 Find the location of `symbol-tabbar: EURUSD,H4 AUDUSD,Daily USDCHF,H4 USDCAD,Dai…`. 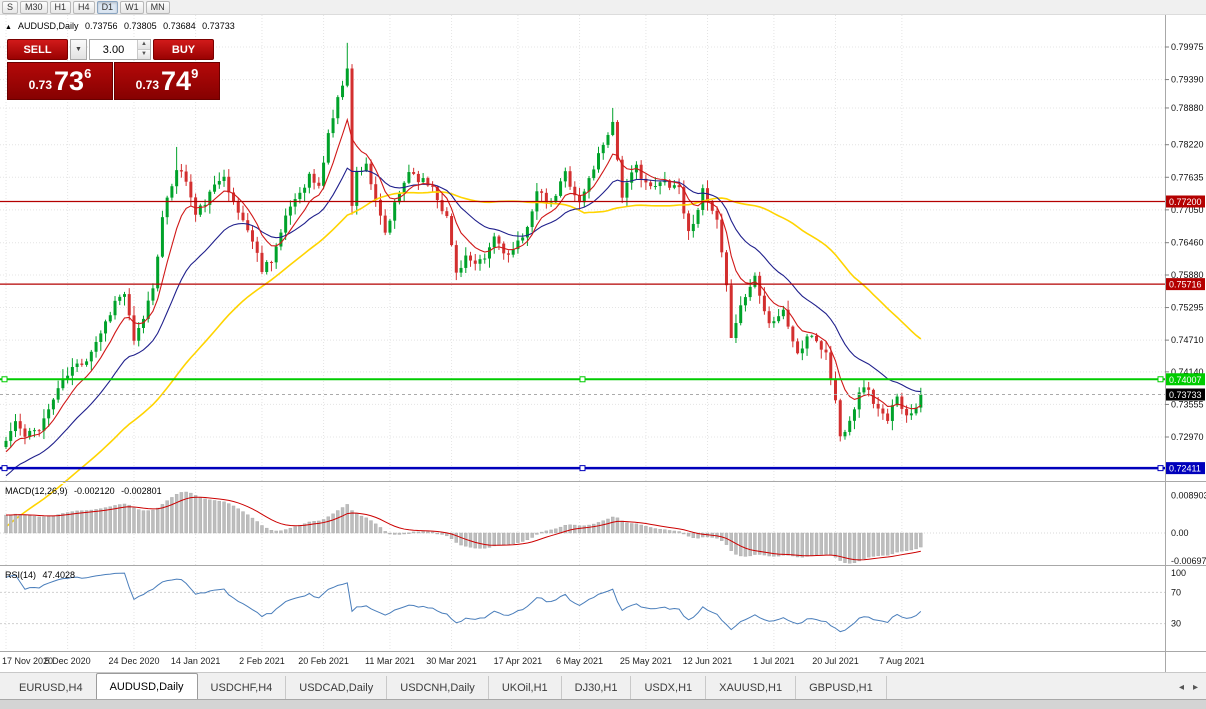

symbol-tabbar: EURUSD,H4 AUDUSD,Daily USDCHF,H4 USDCAD,Dai… is located at coordinates (603, 685).